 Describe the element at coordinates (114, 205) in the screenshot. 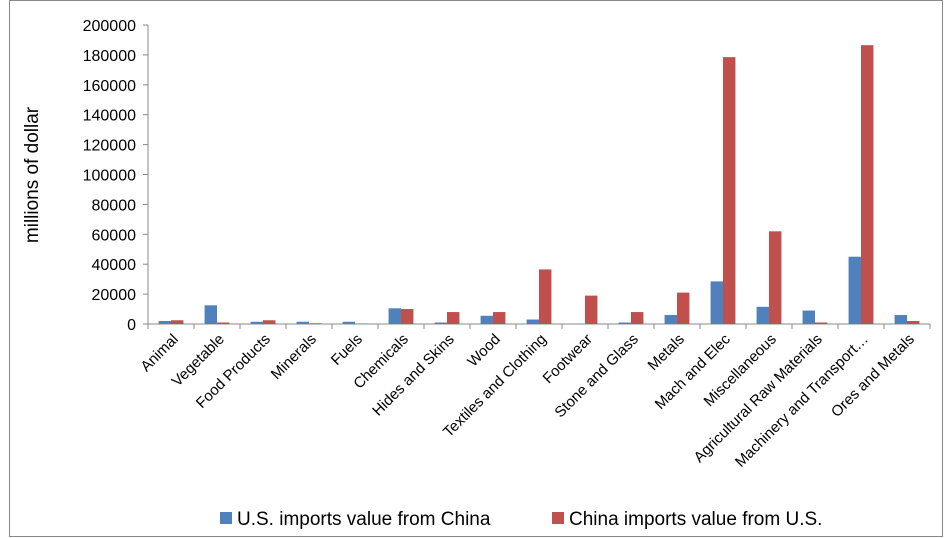

I see `y-tick-label: 80000` at that location.